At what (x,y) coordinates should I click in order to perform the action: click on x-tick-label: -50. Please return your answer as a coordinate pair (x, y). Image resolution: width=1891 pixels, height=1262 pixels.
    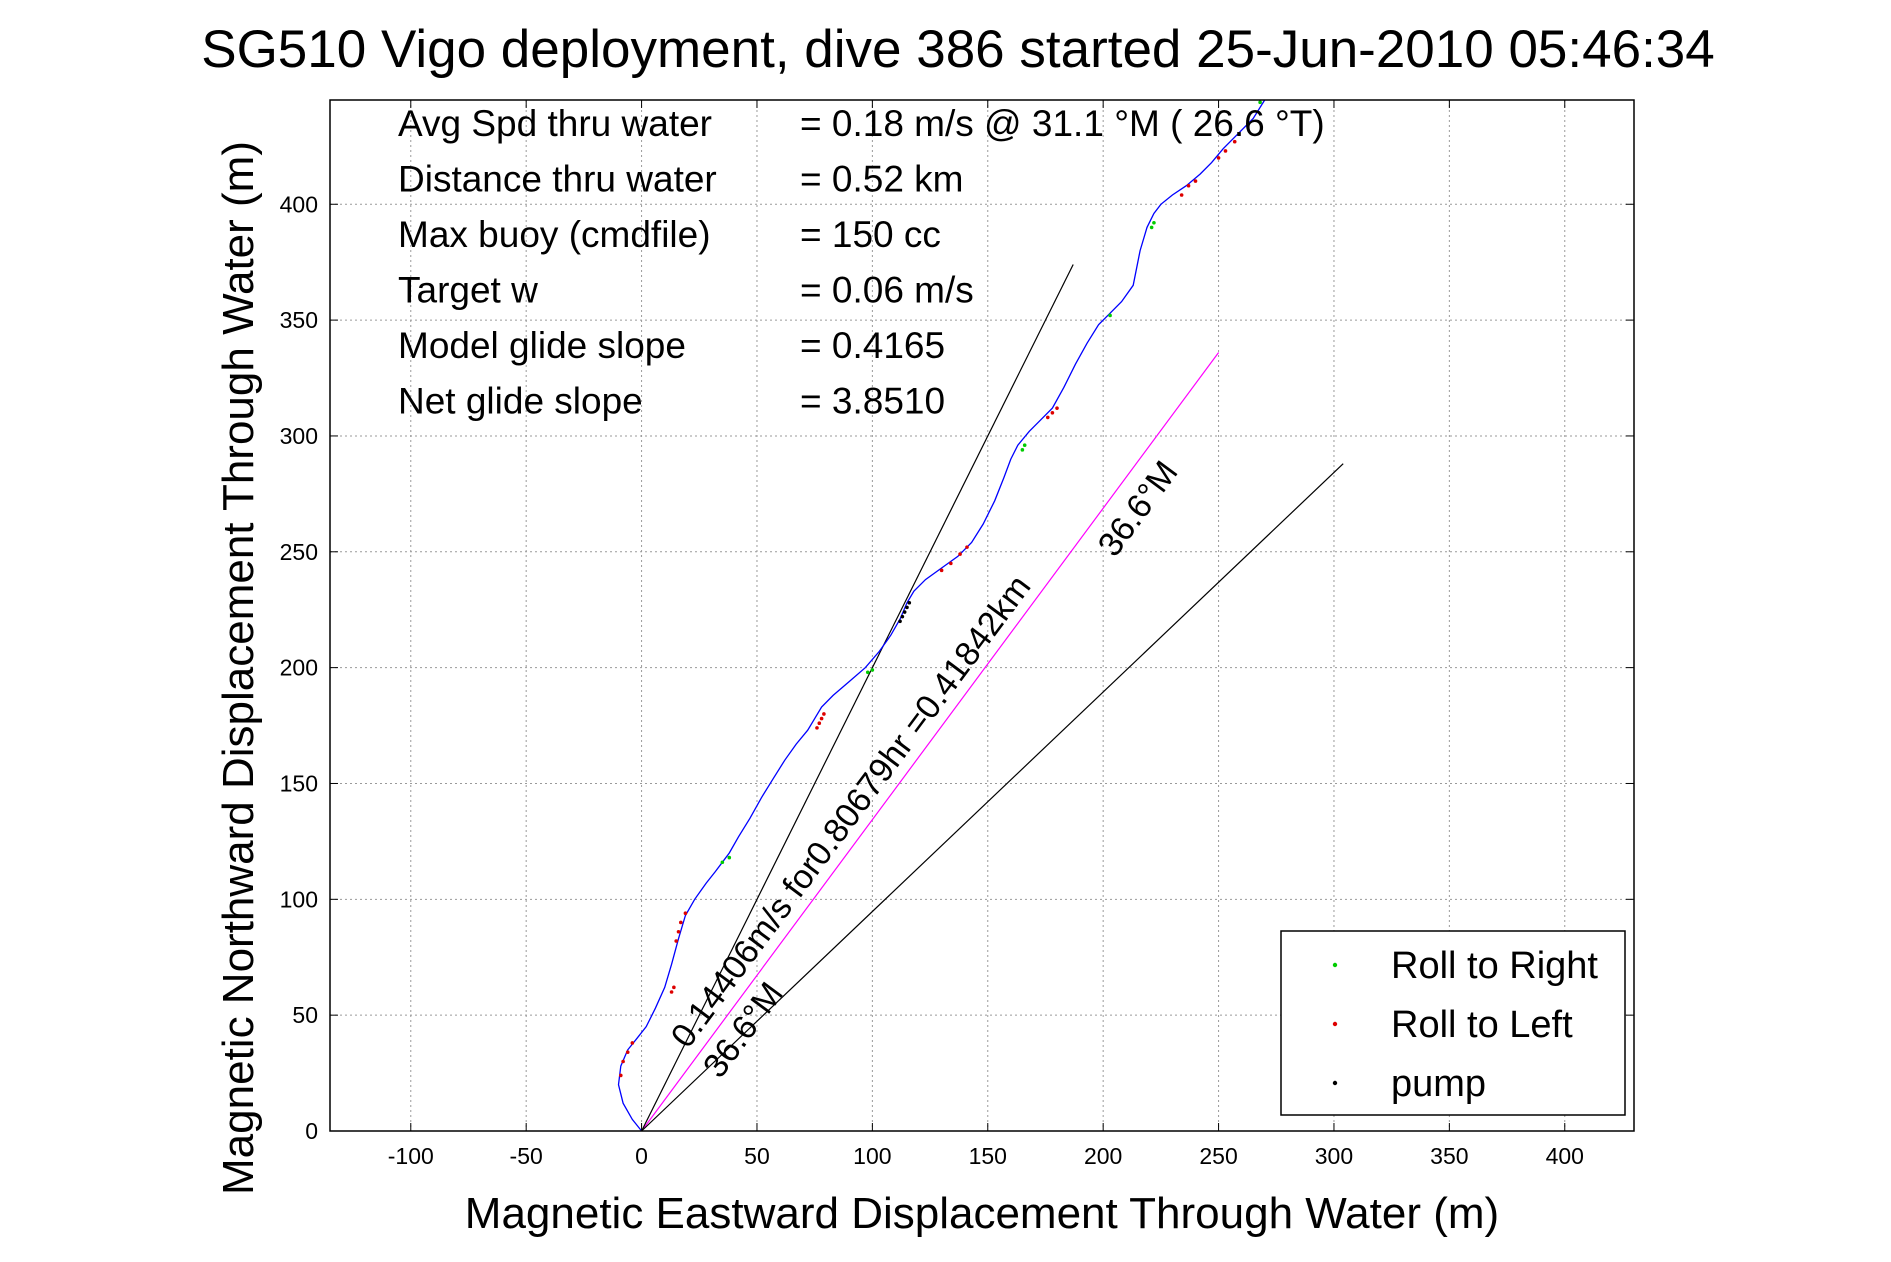
    Looking at the image, I should click on (526, 1156).